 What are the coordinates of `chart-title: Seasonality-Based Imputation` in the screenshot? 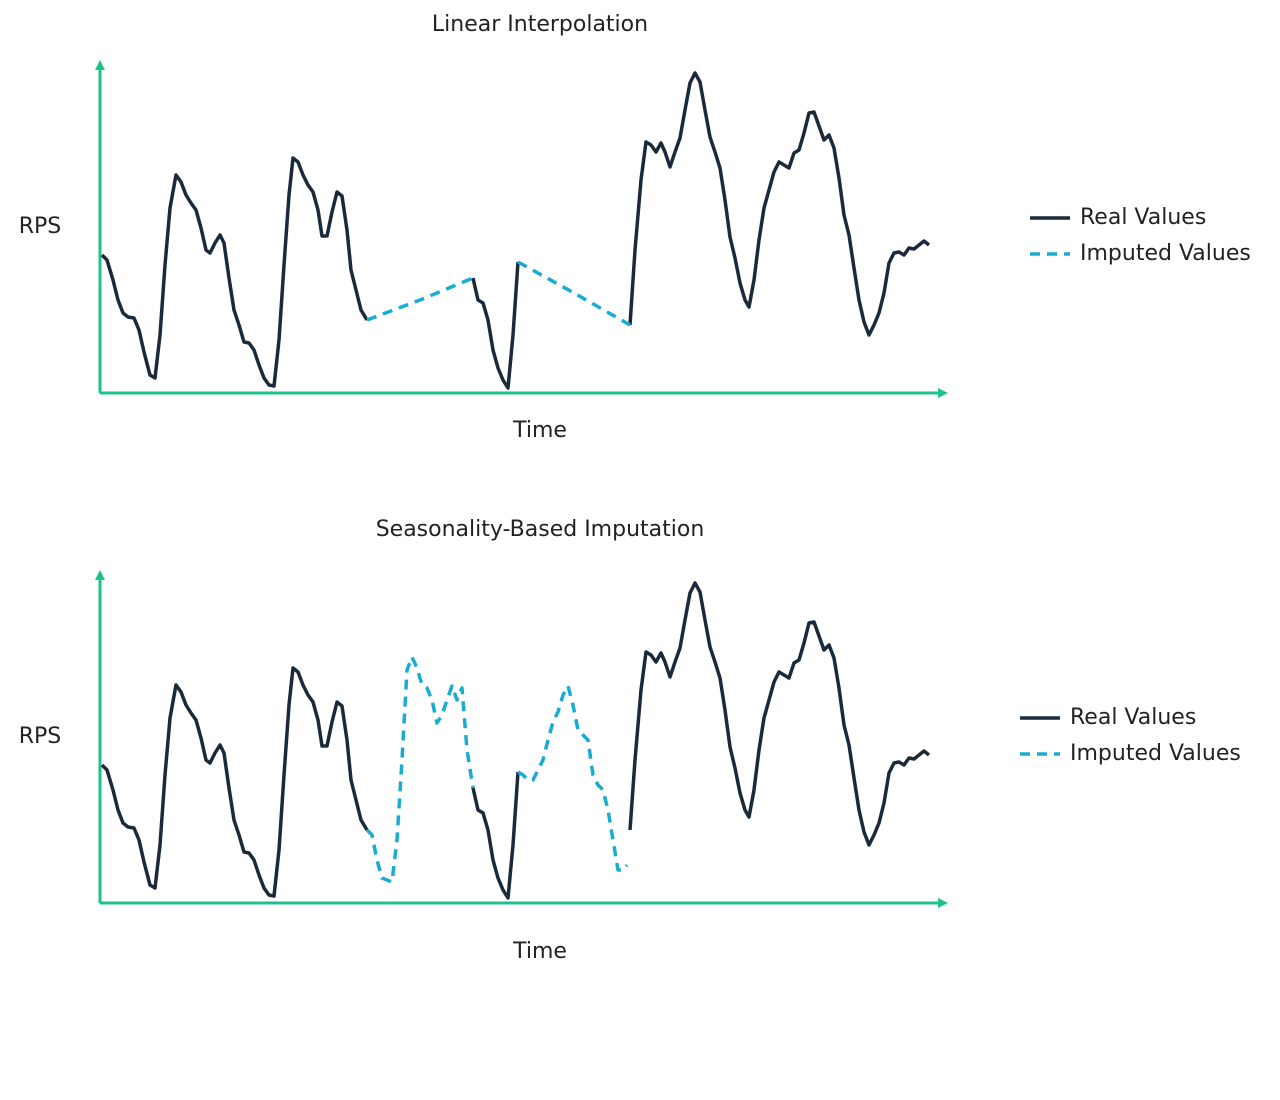 It's located at (540, 529).